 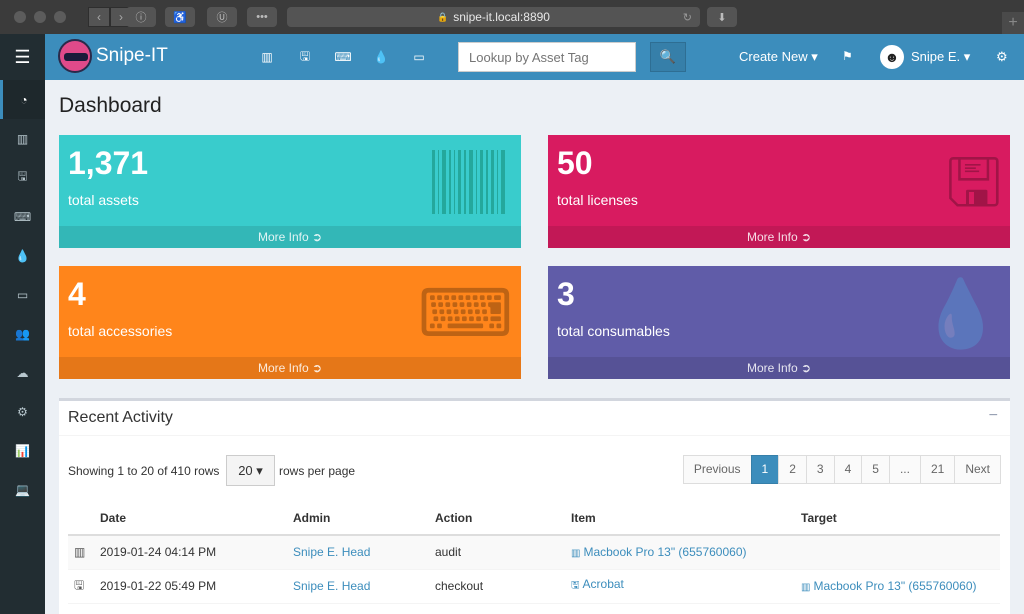 I want to click on sidebar-item-consumables: 💧, so click(x=22, y=255).